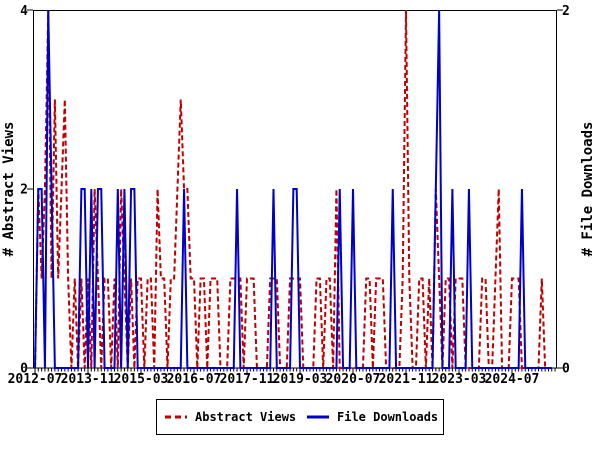  I want to click on left-axis-title: # Abstract Views, so click(9, 189).